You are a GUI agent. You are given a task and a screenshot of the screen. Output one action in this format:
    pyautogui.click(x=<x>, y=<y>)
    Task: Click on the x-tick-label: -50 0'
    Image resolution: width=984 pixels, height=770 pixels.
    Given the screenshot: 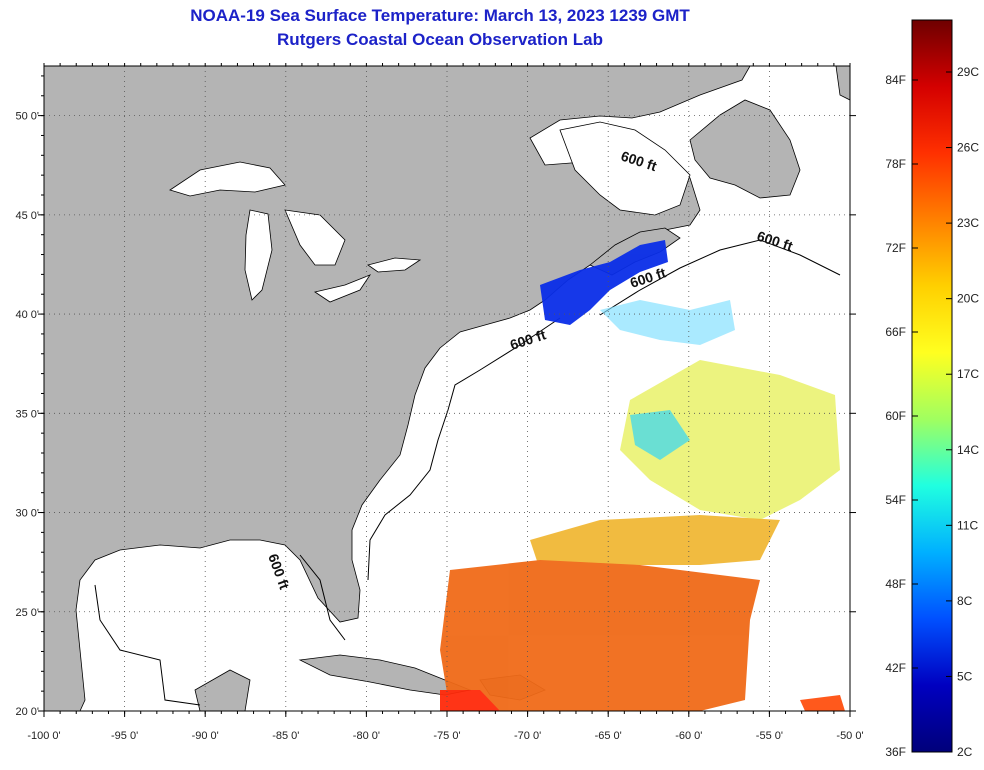 What is the action you would take?
    pyautogui.click(x=849, y=736)
    